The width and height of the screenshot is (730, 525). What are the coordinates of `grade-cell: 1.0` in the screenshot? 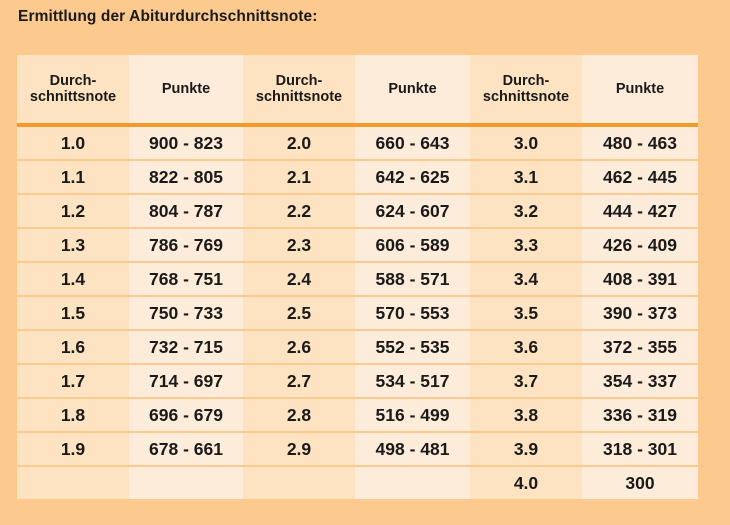 It's located at (73, 144).